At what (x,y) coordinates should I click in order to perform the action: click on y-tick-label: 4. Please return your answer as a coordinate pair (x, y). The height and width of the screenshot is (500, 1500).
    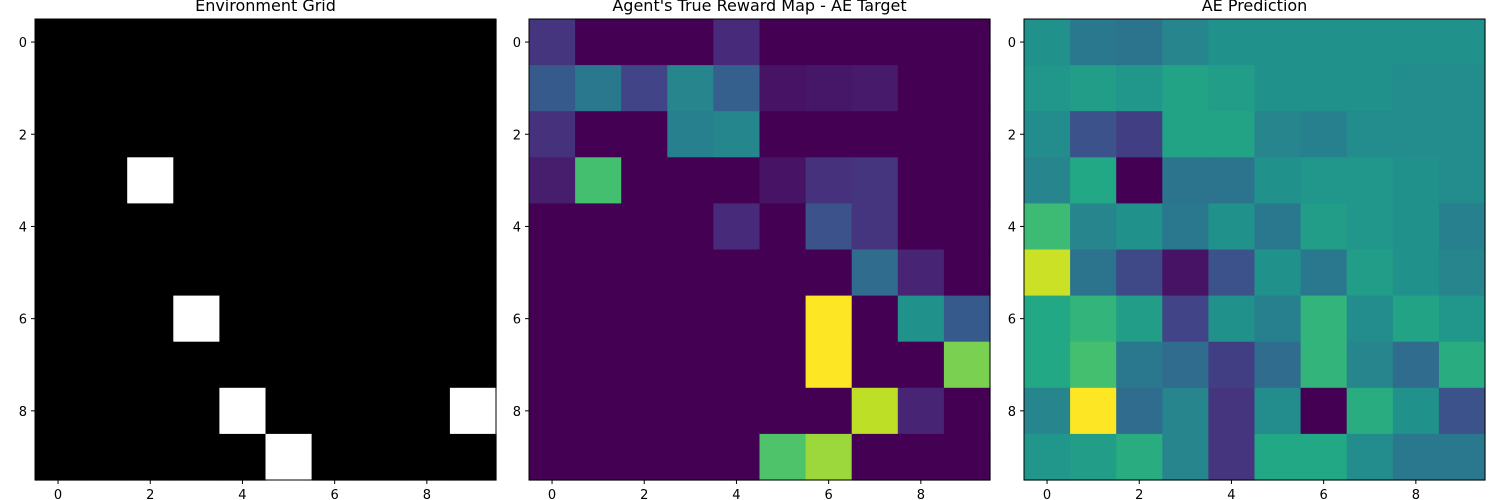
    Looking at the image, I should click on (23, 227).